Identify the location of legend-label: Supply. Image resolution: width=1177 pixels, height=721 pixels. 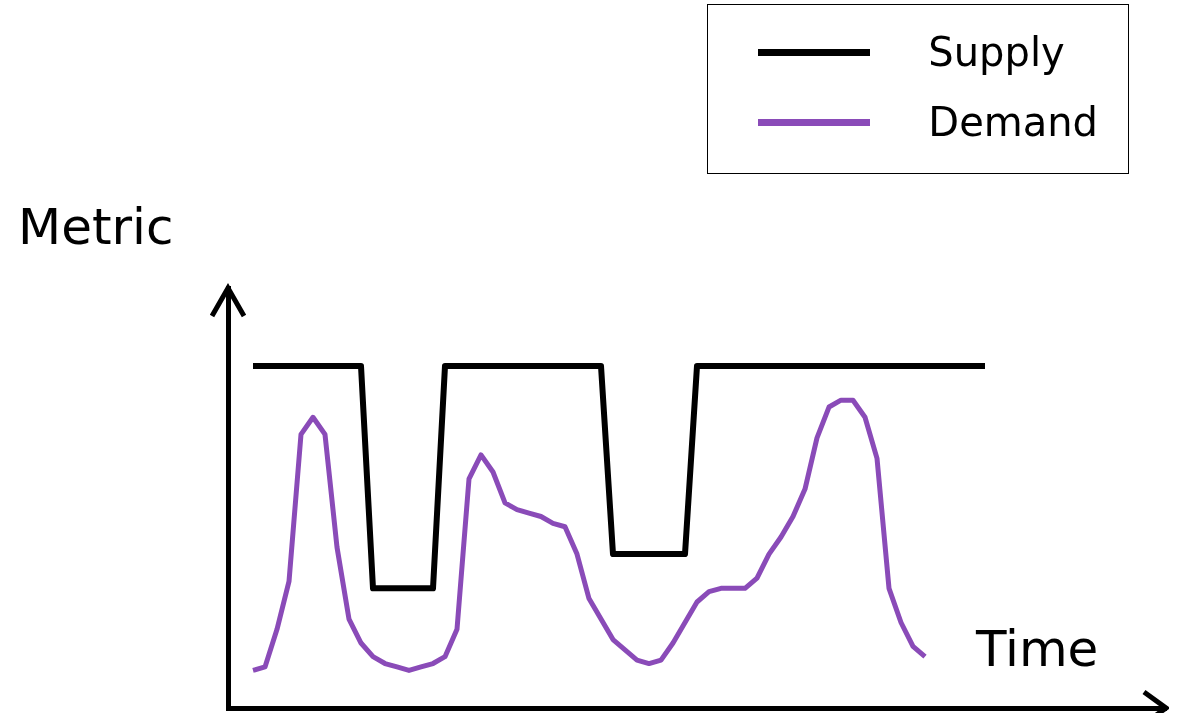
(996, 52).